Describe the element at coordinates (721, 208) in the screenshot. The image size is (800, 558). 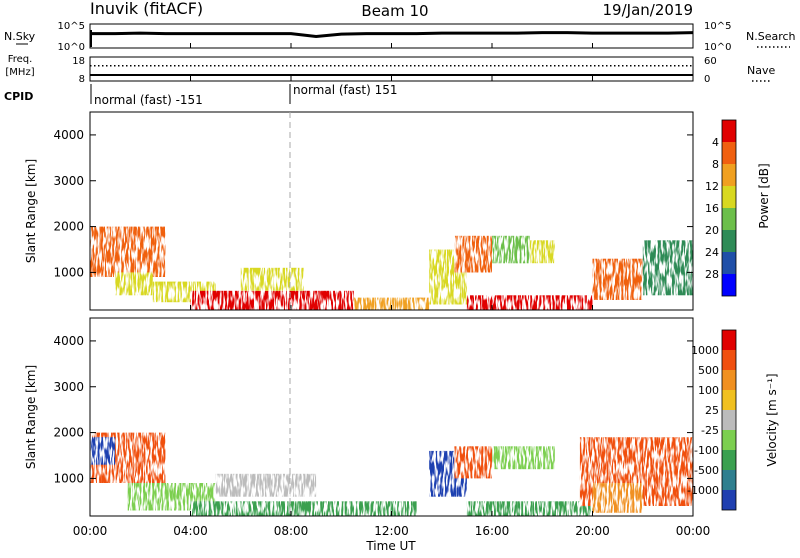
I see `power-colorbar: 4 8 12 16 20 24 28` at that location.